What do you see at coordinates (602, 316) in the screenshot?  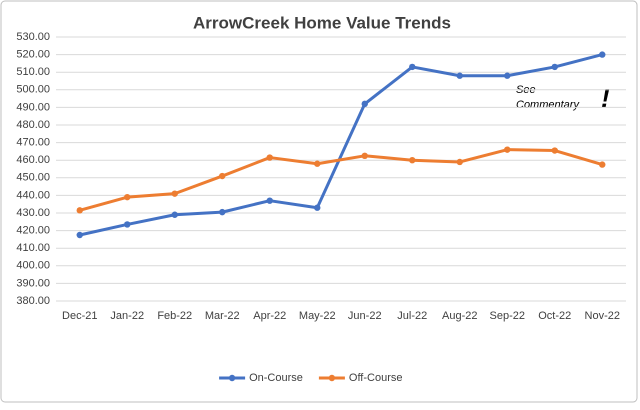 I see `x-tick-label: Nov-22` at bounding box center [602, 316].